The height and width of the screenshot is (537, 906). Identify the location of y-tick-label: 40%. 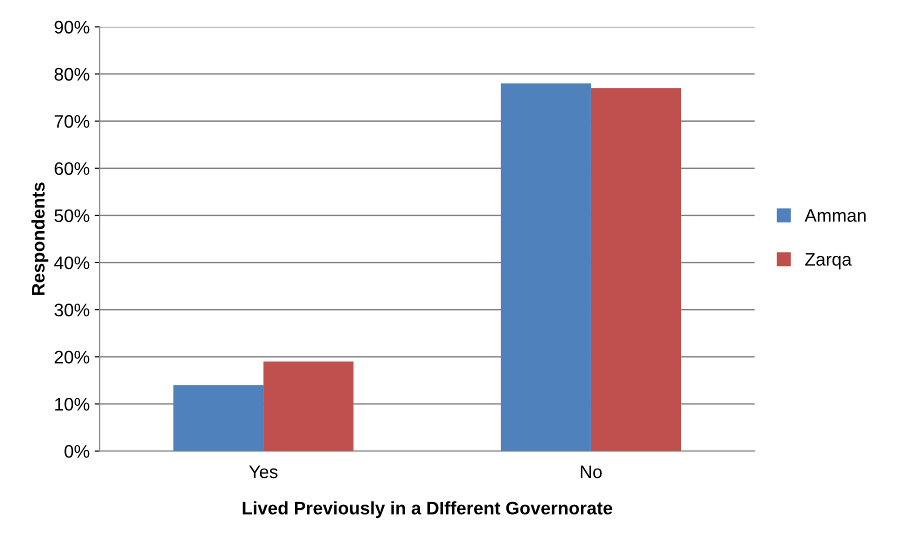
(72, 263).